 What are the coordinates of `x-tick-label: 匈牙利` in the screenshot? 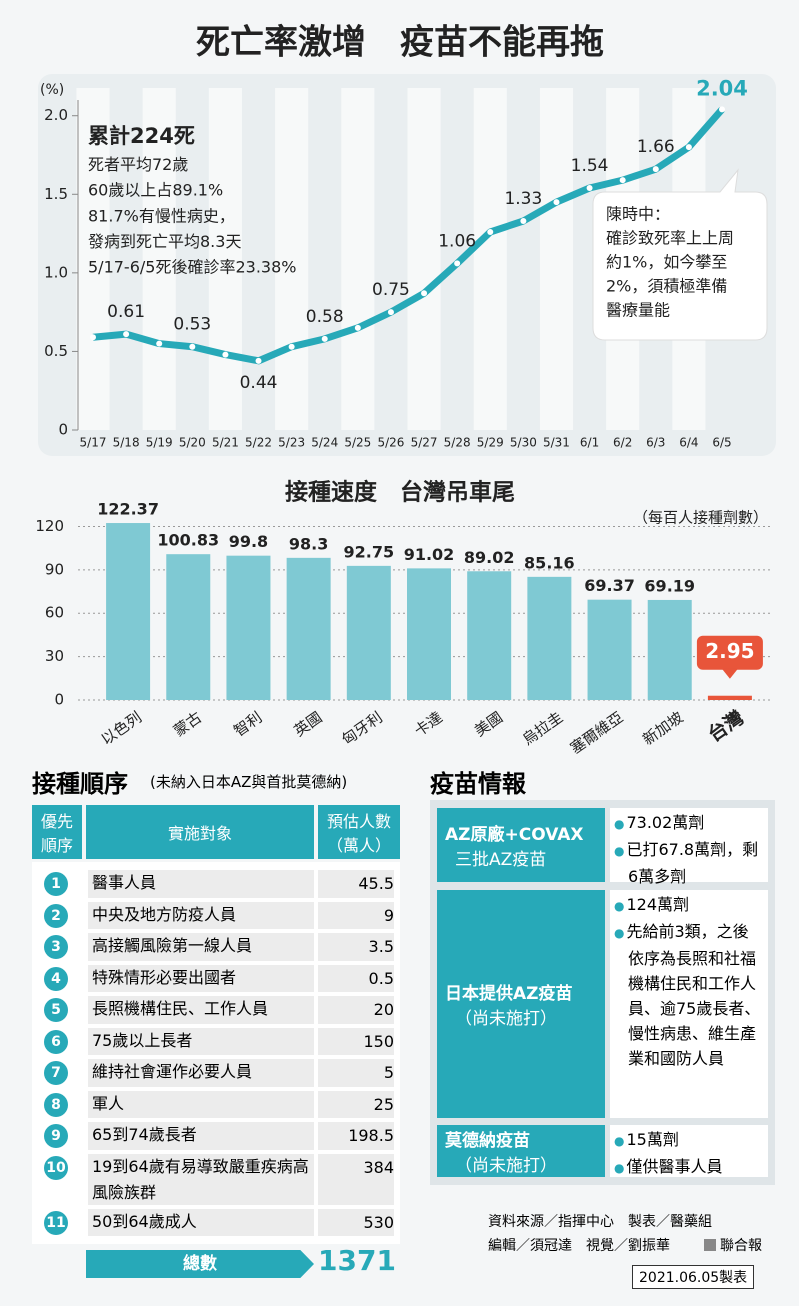 It's located at (361, 728).